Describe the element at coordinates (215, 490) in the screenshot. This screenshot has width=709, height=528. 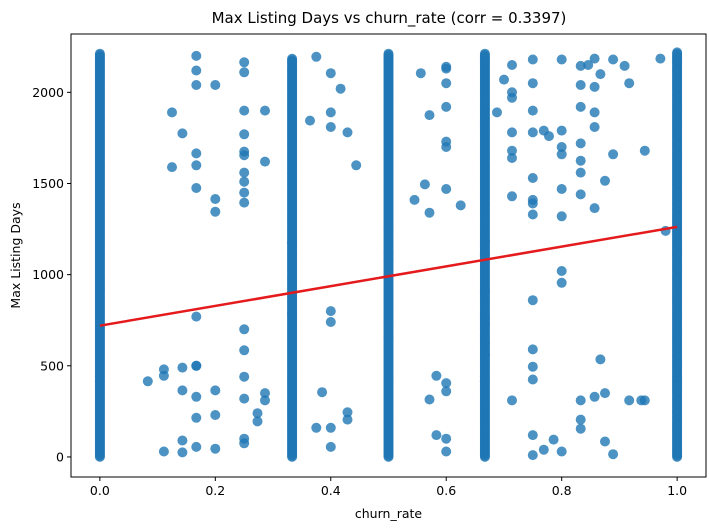
I see `x-tick-label: 0.2` at that location.